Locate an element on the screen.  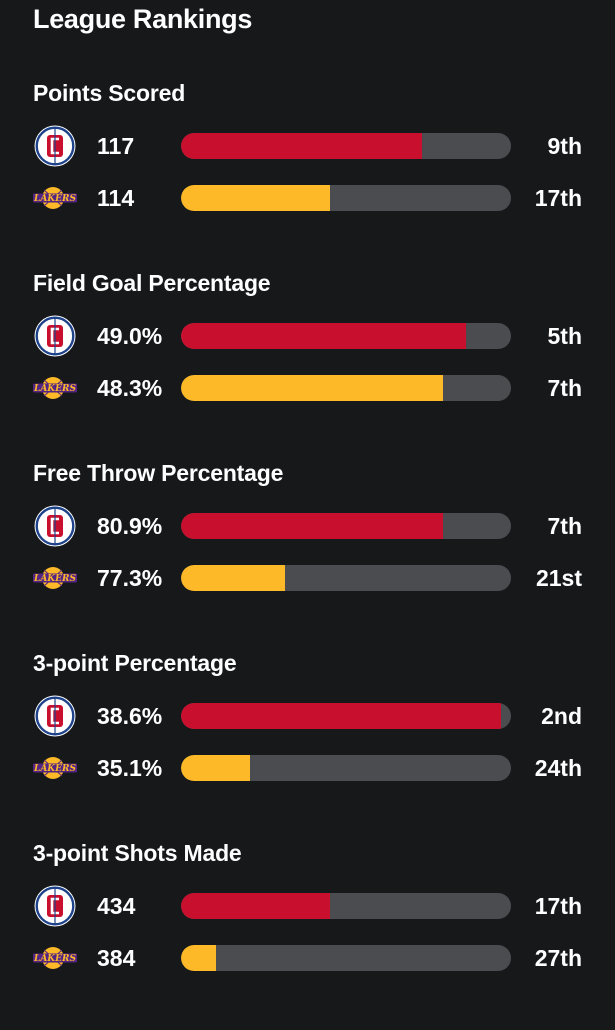
team-stat-row: 434 17th is located at coordinates (307, 906).